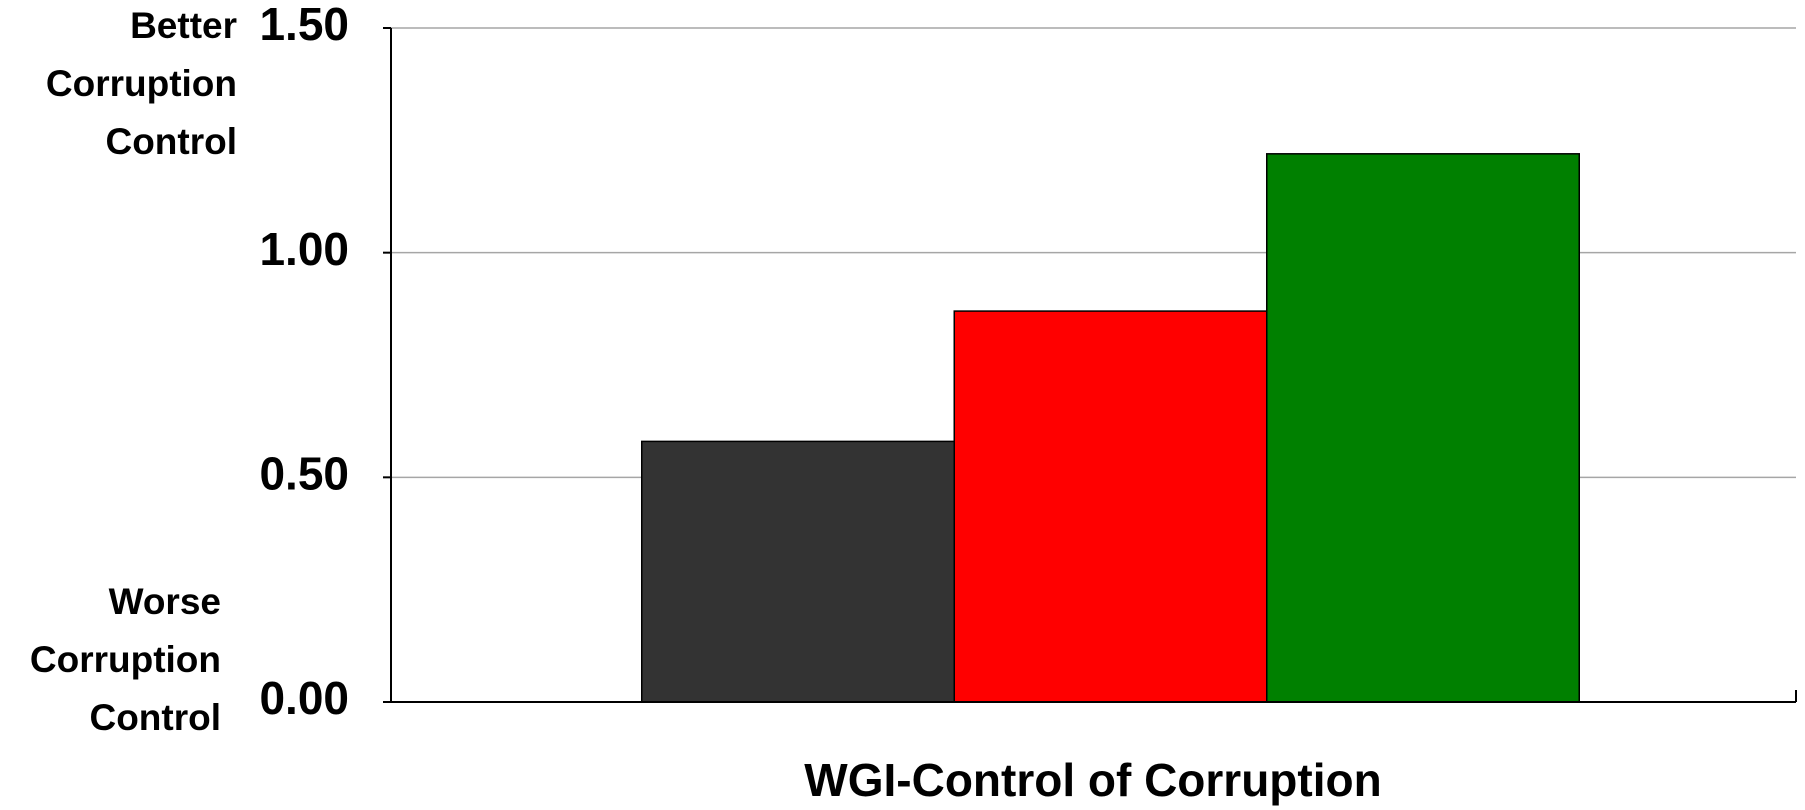 The height and width of the screenshot is (810, 1805). What do you see at coordinates (304, 698) in the screenshot?
I see `y-tick-label: 0.00` at bounding box center [304, 698].